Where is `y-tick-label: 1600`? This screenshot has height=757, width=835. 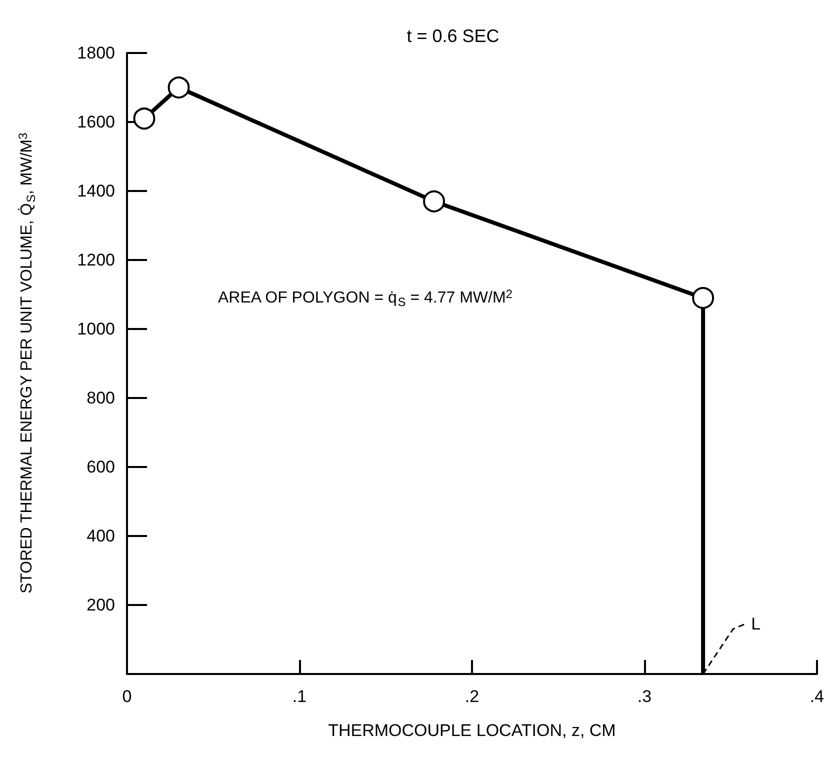
y-tick-label: 1600 is located at coordinates (96, 122).